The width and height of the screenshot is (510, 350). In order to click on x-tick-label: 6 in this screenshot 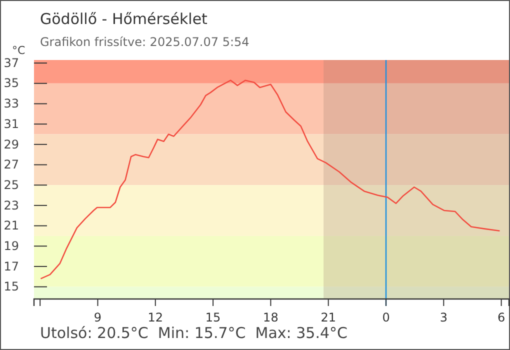, I will do `click(501, 317)`.